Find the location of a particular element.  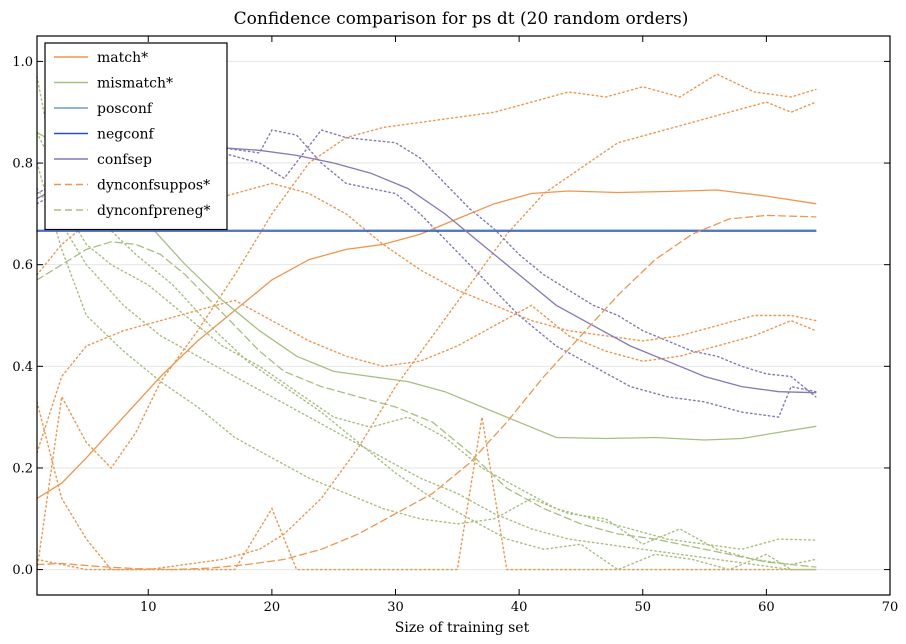

x-tick-label-1: 20 is located at coordinates (272, 607).